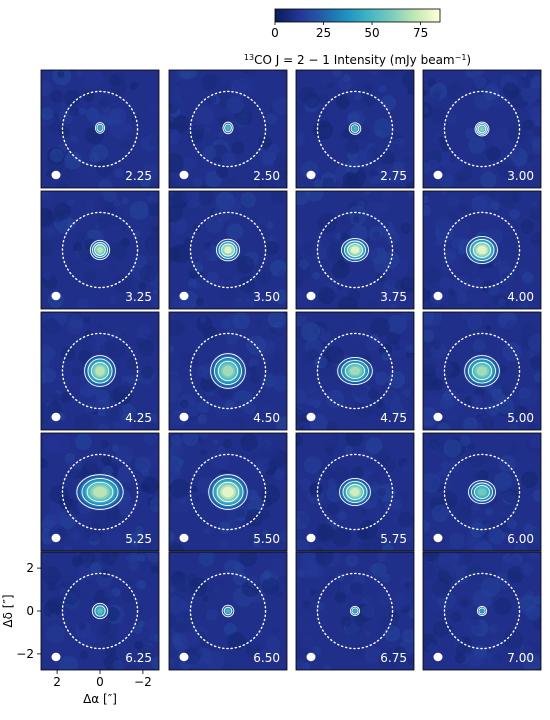 Image resolution: width=550 pixels, height=720 pixels. Describe the element at coordinates (100, 682) in the screenshot. I see `x-tick-label: 0` at that location.